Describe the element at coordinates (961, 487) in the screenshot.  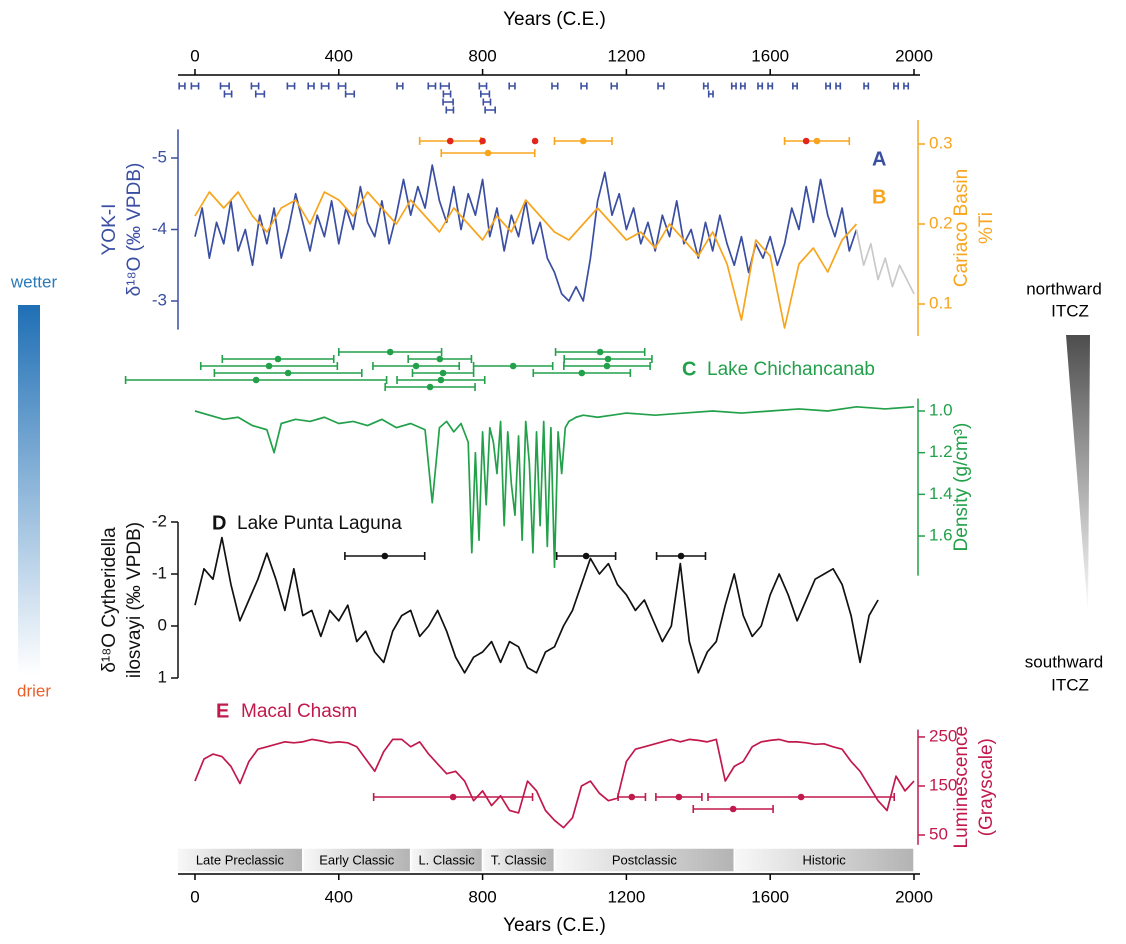
I see `y-axis-title: Density (g/cm³)` at that location.